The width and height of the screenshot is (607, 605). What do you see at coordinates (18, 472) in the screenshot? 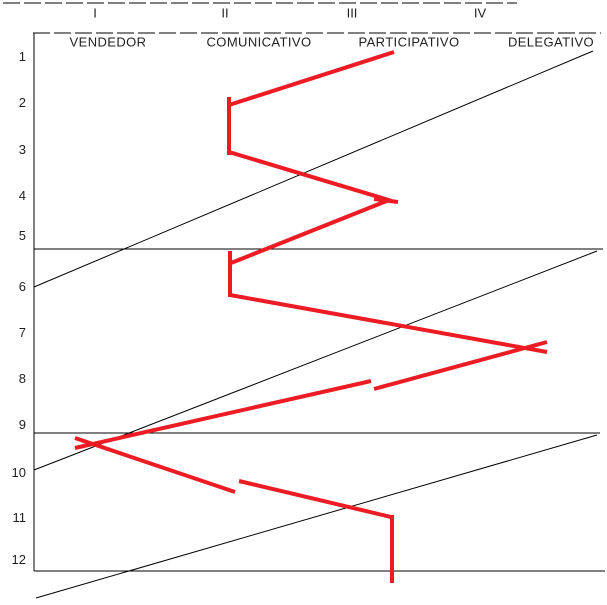
I see `row-label-10: 10` at bounding box center [18, 472].